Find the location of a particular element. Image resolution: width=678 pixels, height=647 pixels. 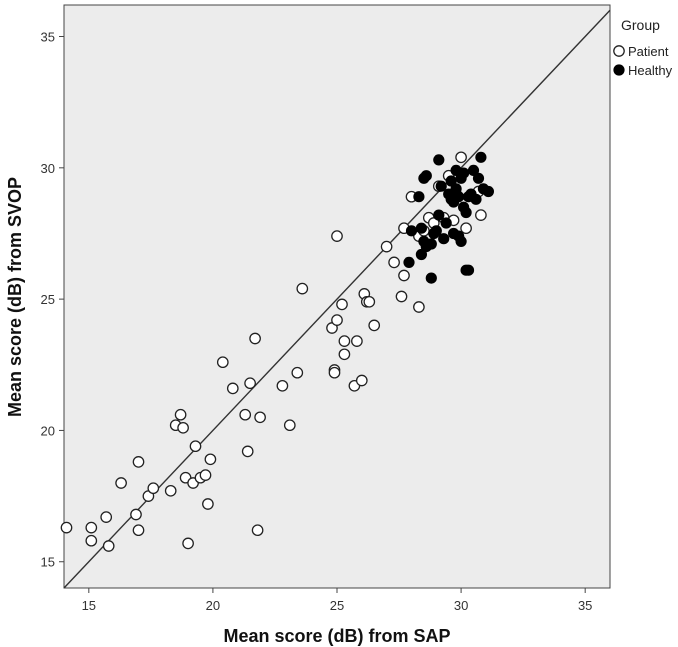

x-tick-label: 20 is located at coordinates (213, 605).